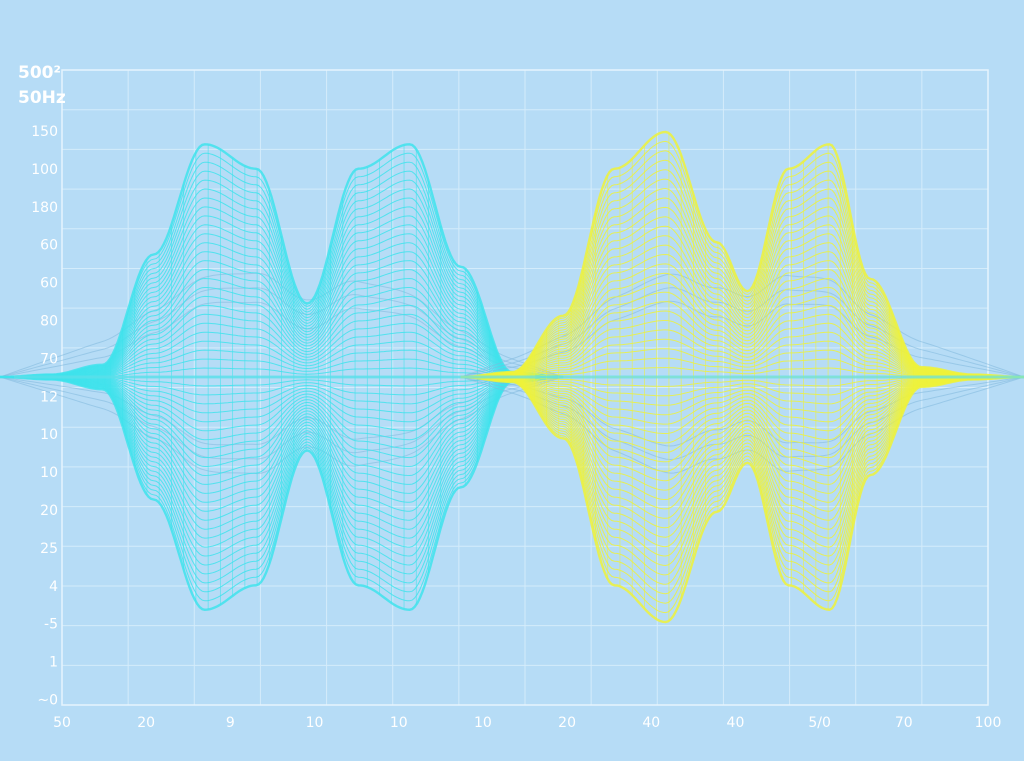 The width and height of the screenshot is (1024, 761). What do you see at coordinates (49, 359) in the screenshot?
I see `y-tick-label: 70` at bounding box center [49, 359].